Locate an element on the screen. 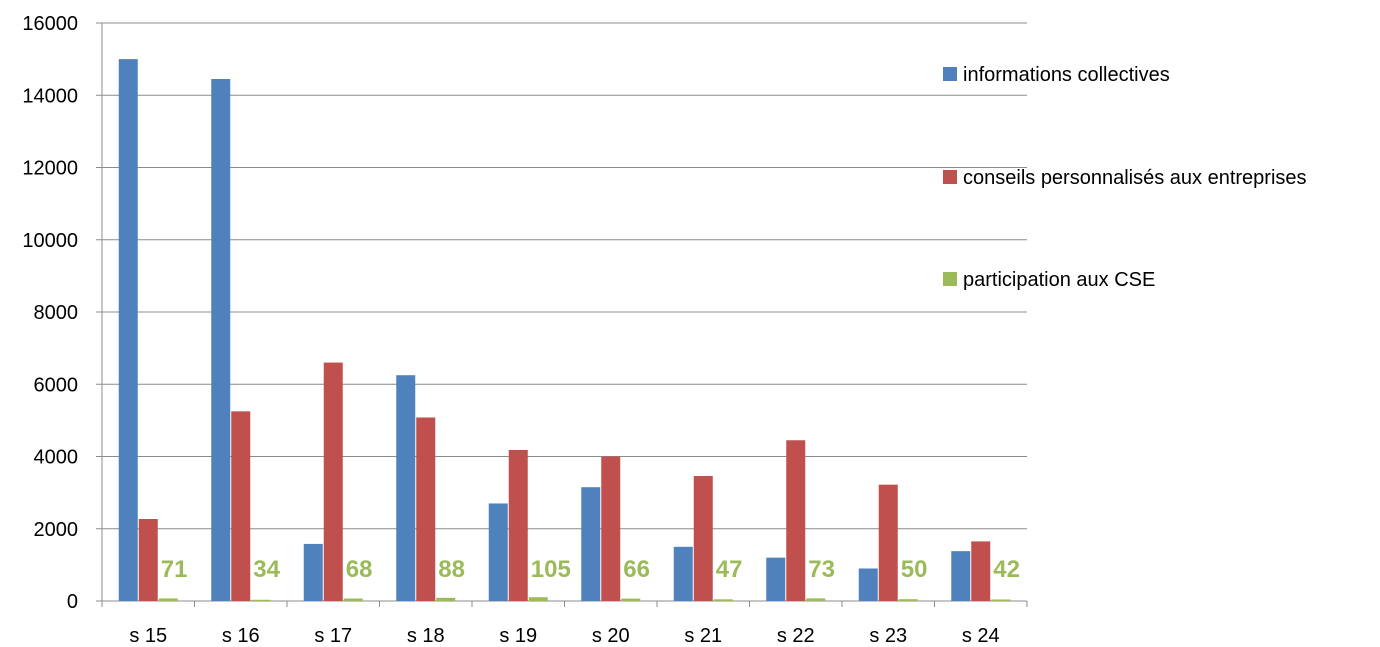 The width and height of the screenshot is (1380, 647). data-label: 71 is located at coordinates (174, 569).